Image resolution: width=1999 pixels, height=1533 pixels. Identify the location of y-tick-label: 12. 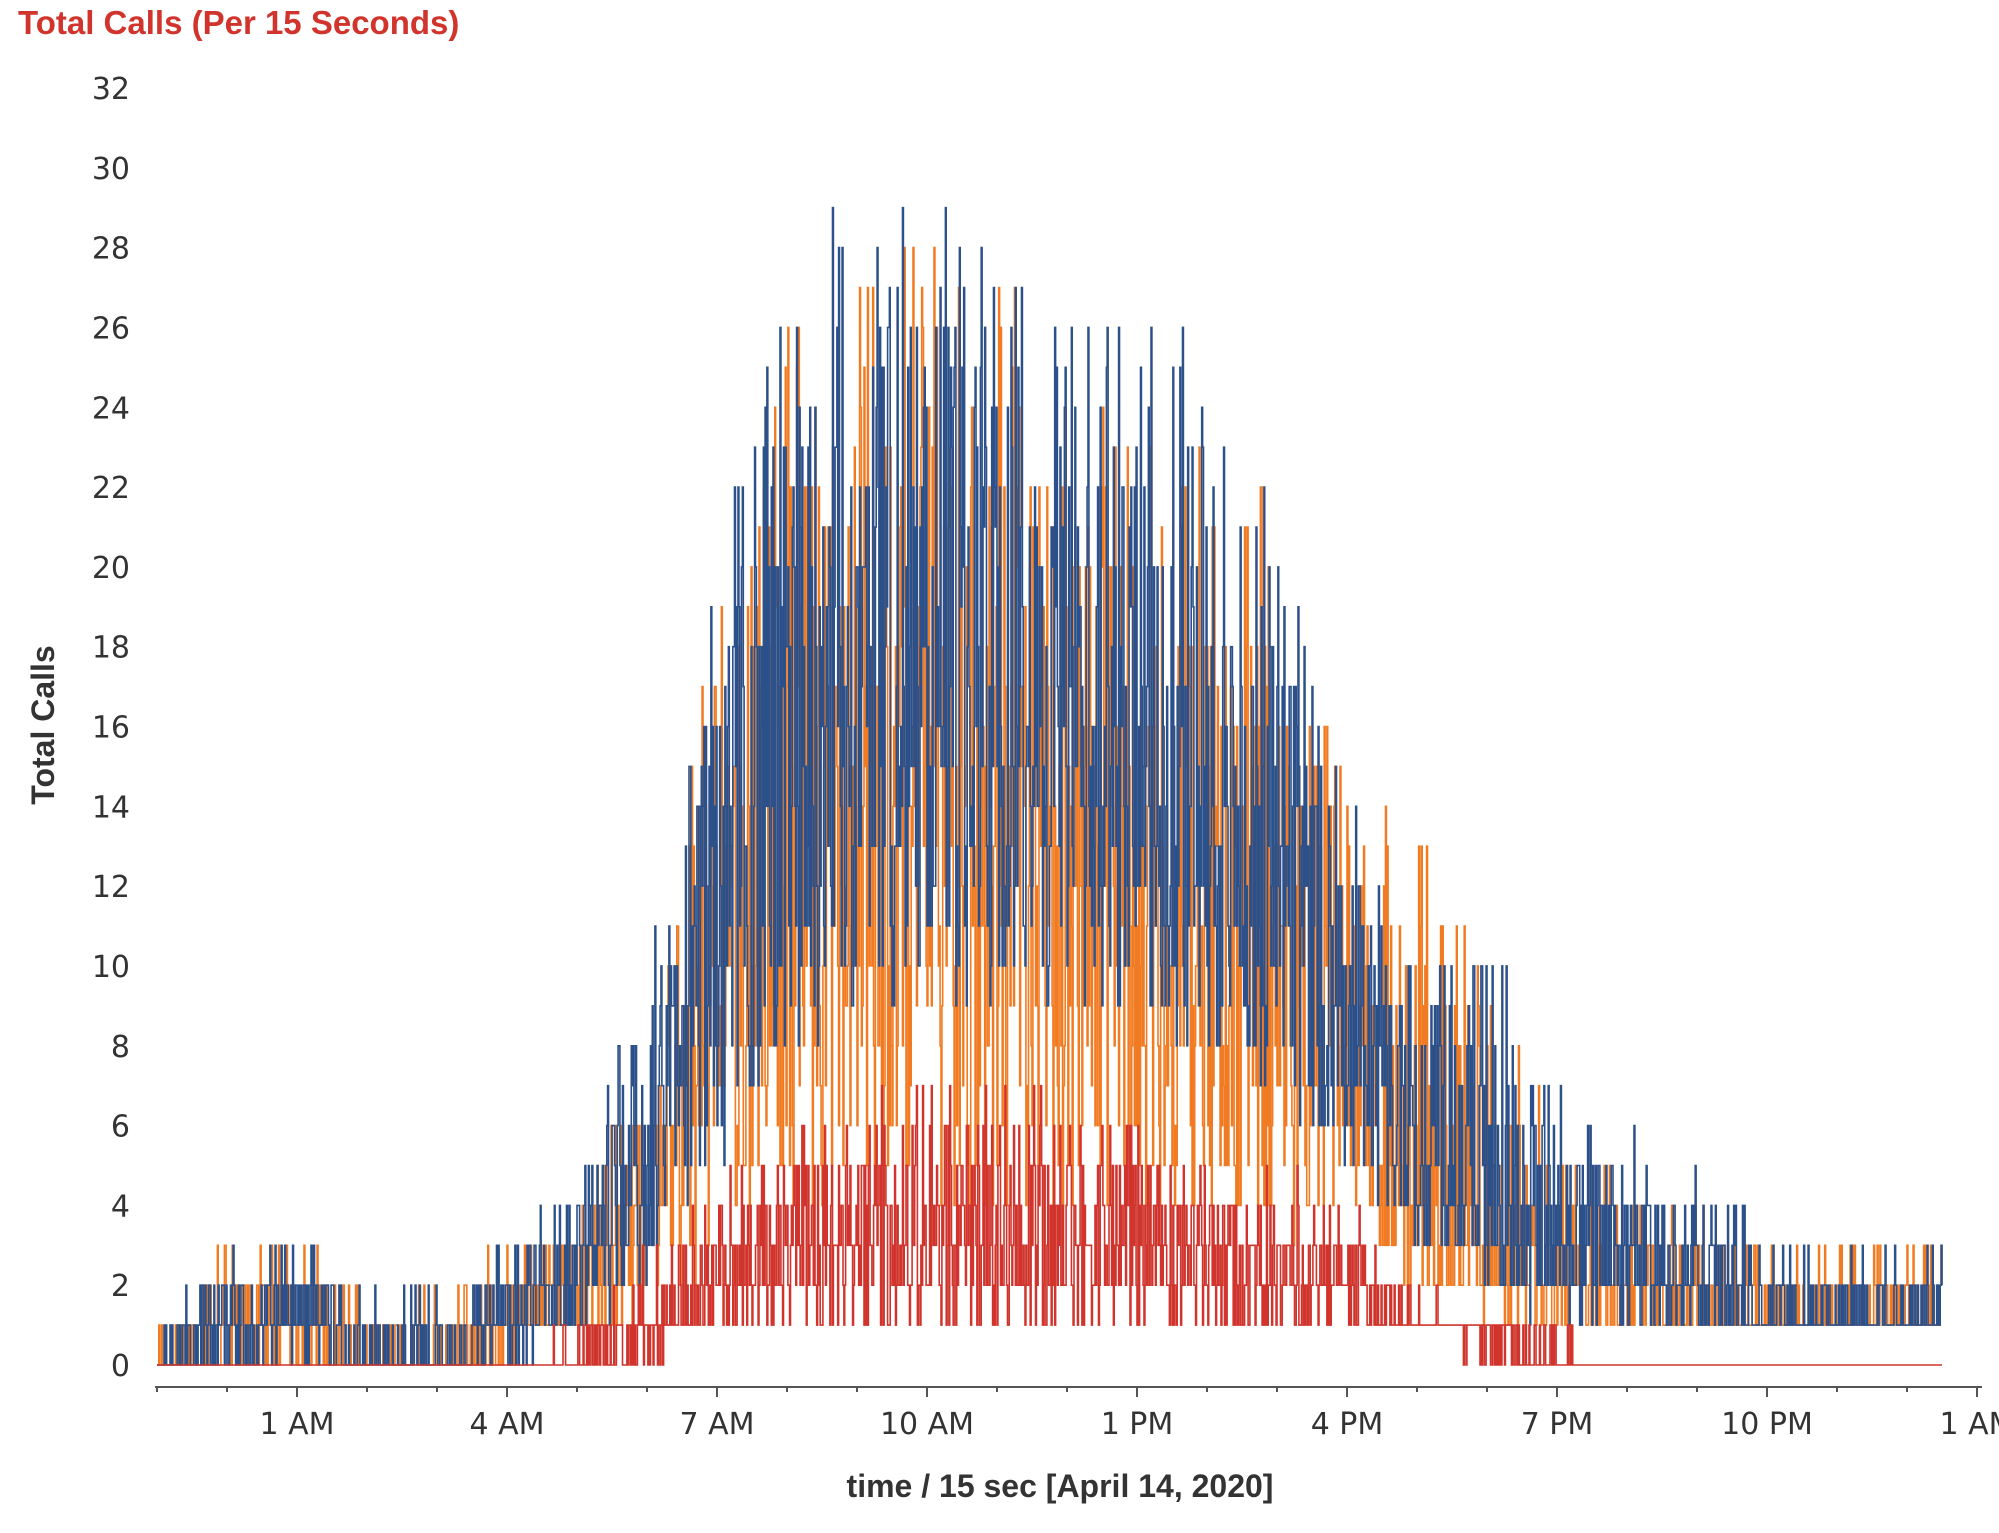
(111, 887).